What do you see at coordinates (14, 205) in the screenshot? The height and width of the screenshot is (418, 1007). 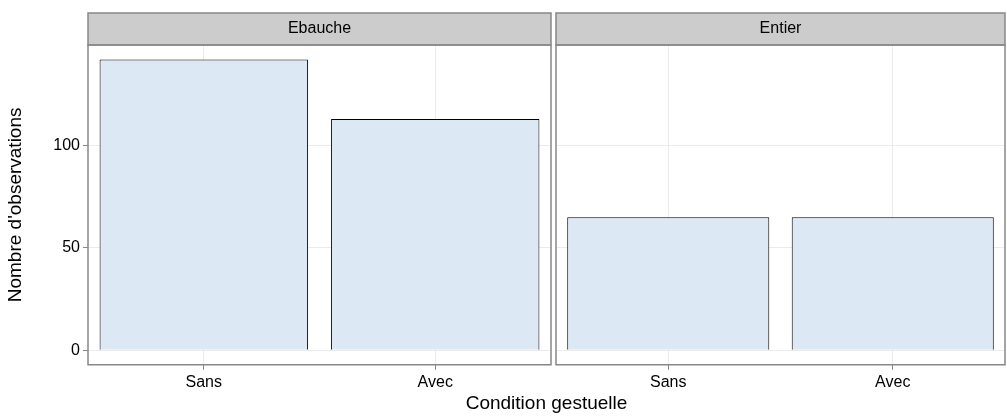 I see `y-axis-title: Nombre d'observations` at bounding box center [14, 205].